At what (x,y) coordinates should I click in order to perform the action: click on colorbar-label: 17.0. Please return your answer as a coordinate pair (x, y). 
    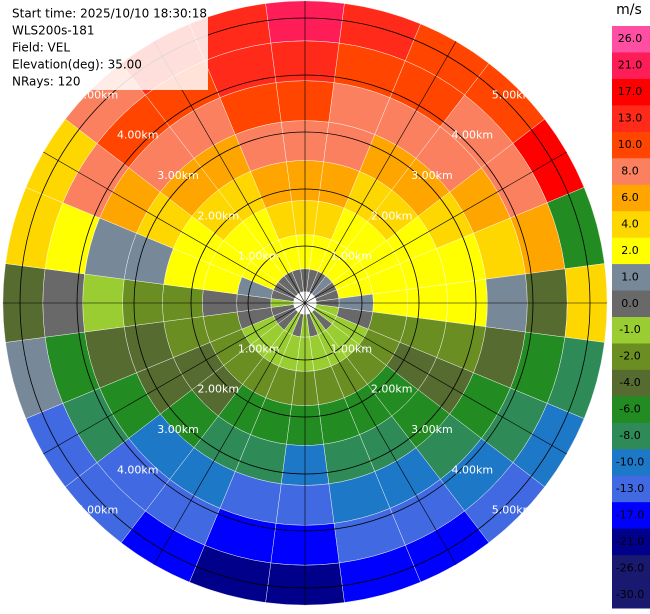
    Looking at the image, I should click on (630, 91).